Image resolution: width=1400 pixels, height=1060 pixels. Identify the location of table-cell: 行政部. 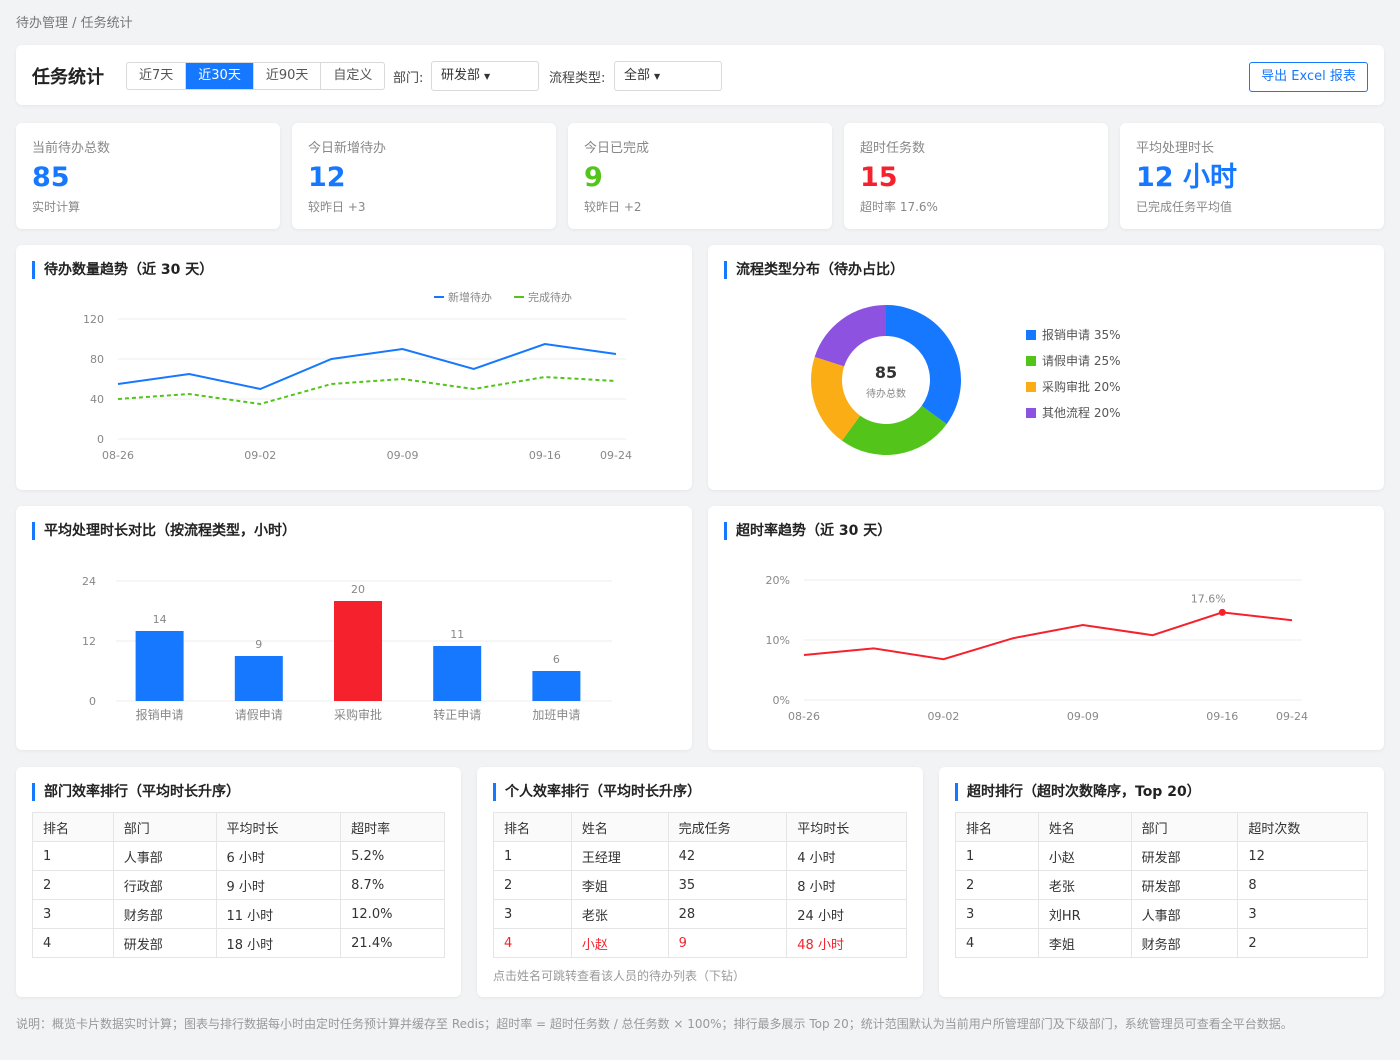
(164, 885).